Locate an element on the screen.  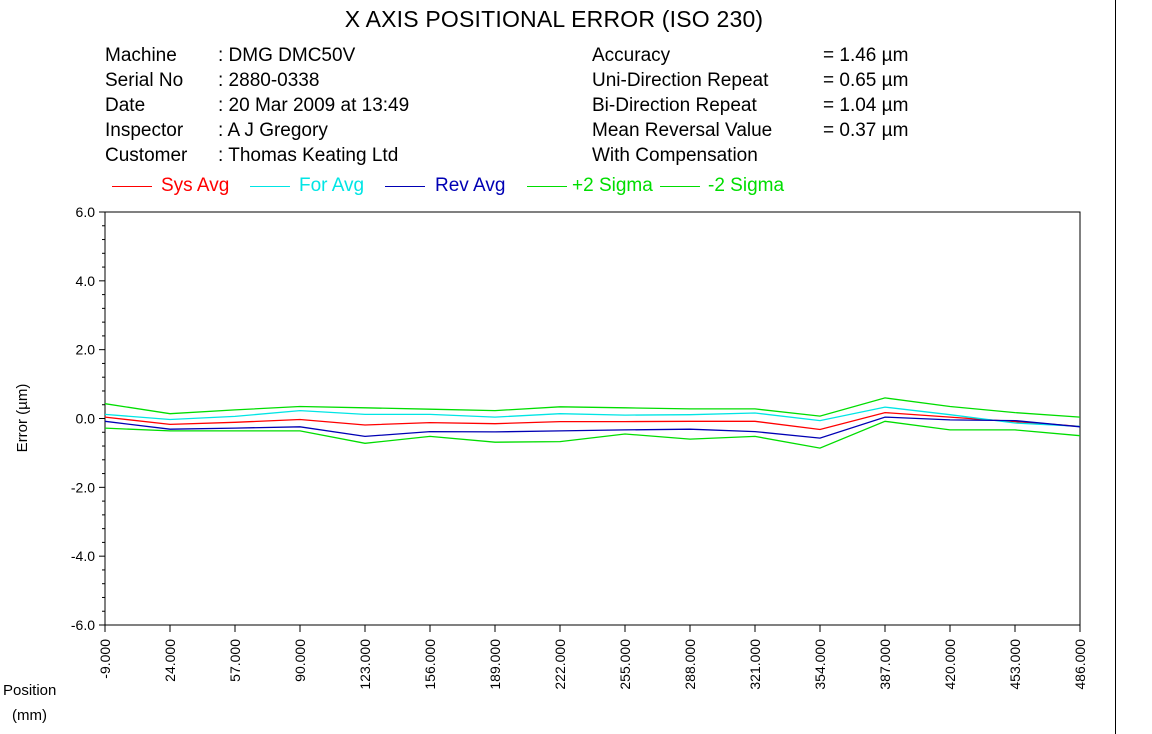
y-tick-label: 2.0 is located at coordinates (86, 350).